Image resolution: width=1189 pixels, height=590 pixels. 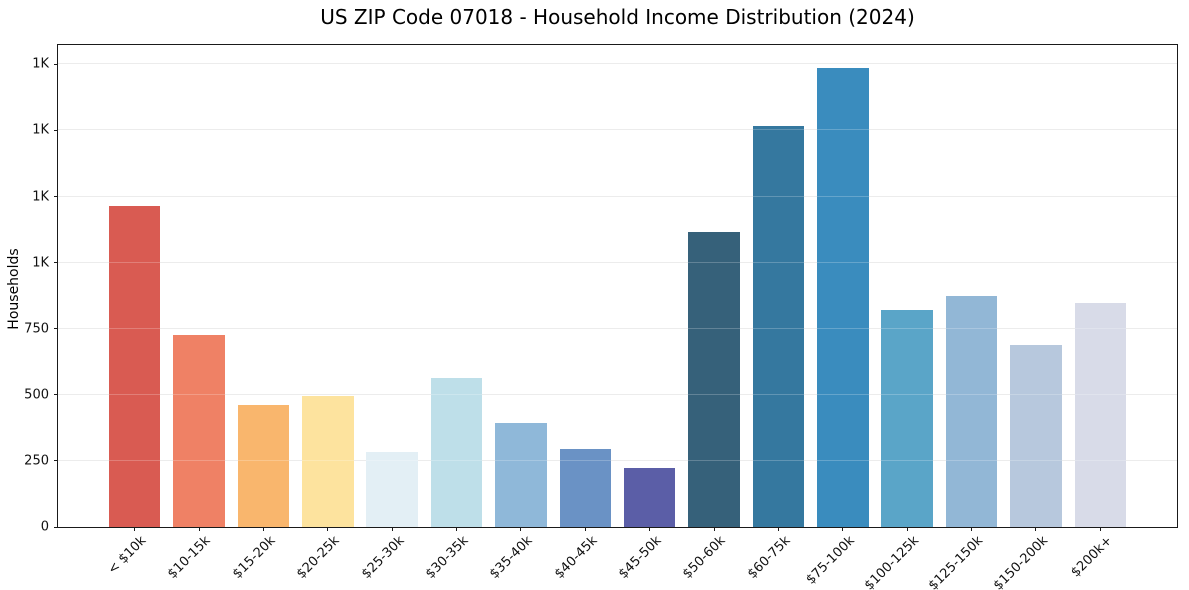 I want to click on y-tick-label: 0, so click(x=44, y=527).